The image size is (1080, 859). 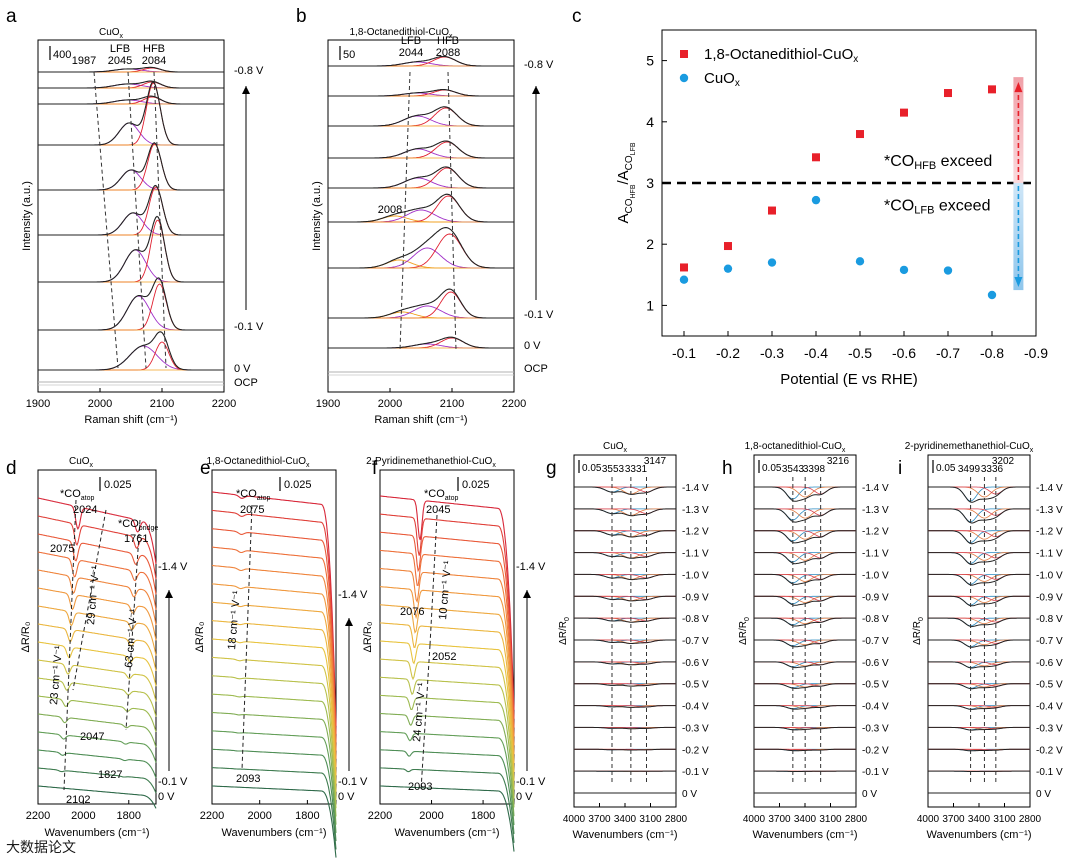 I want to click on potential-label: -0.4 V, so click(x=875, y=707).